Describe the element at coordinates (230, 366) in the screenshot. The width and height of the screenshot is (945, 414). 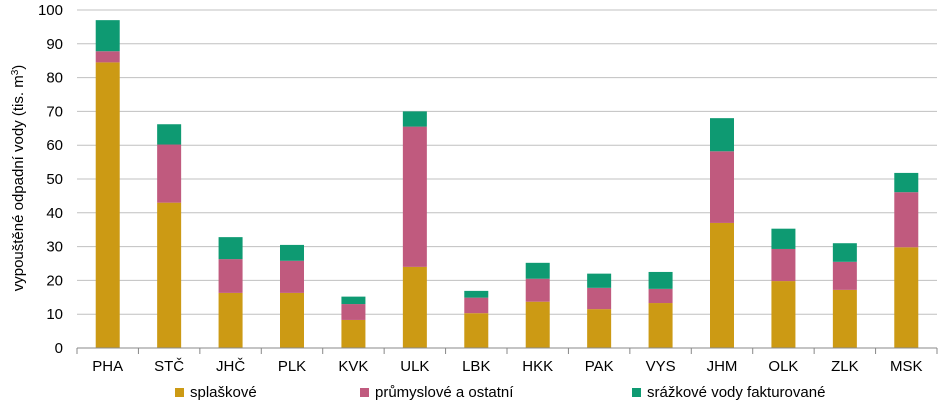
I see `x-tick-label: JHČ` at that location.